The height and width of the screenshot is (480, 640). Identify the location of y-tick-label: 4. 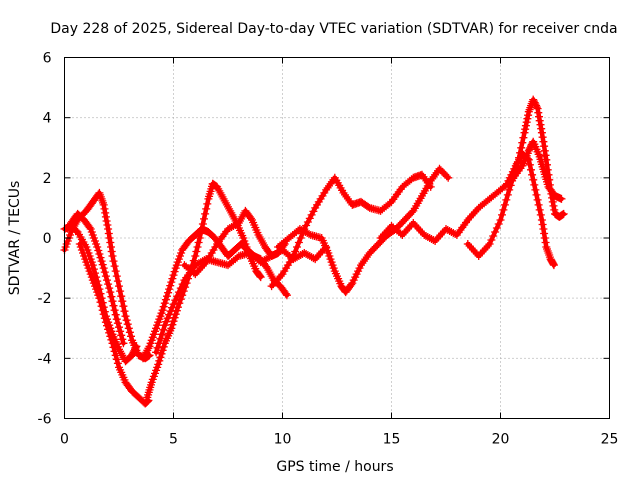
(47, 119).